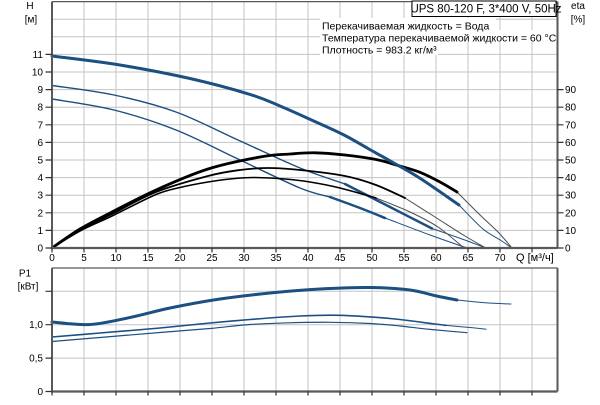  What do you see at coordinates (40, 125) in the screenshot?
I see `svg-text: 7` at bounding box center [40, 125].